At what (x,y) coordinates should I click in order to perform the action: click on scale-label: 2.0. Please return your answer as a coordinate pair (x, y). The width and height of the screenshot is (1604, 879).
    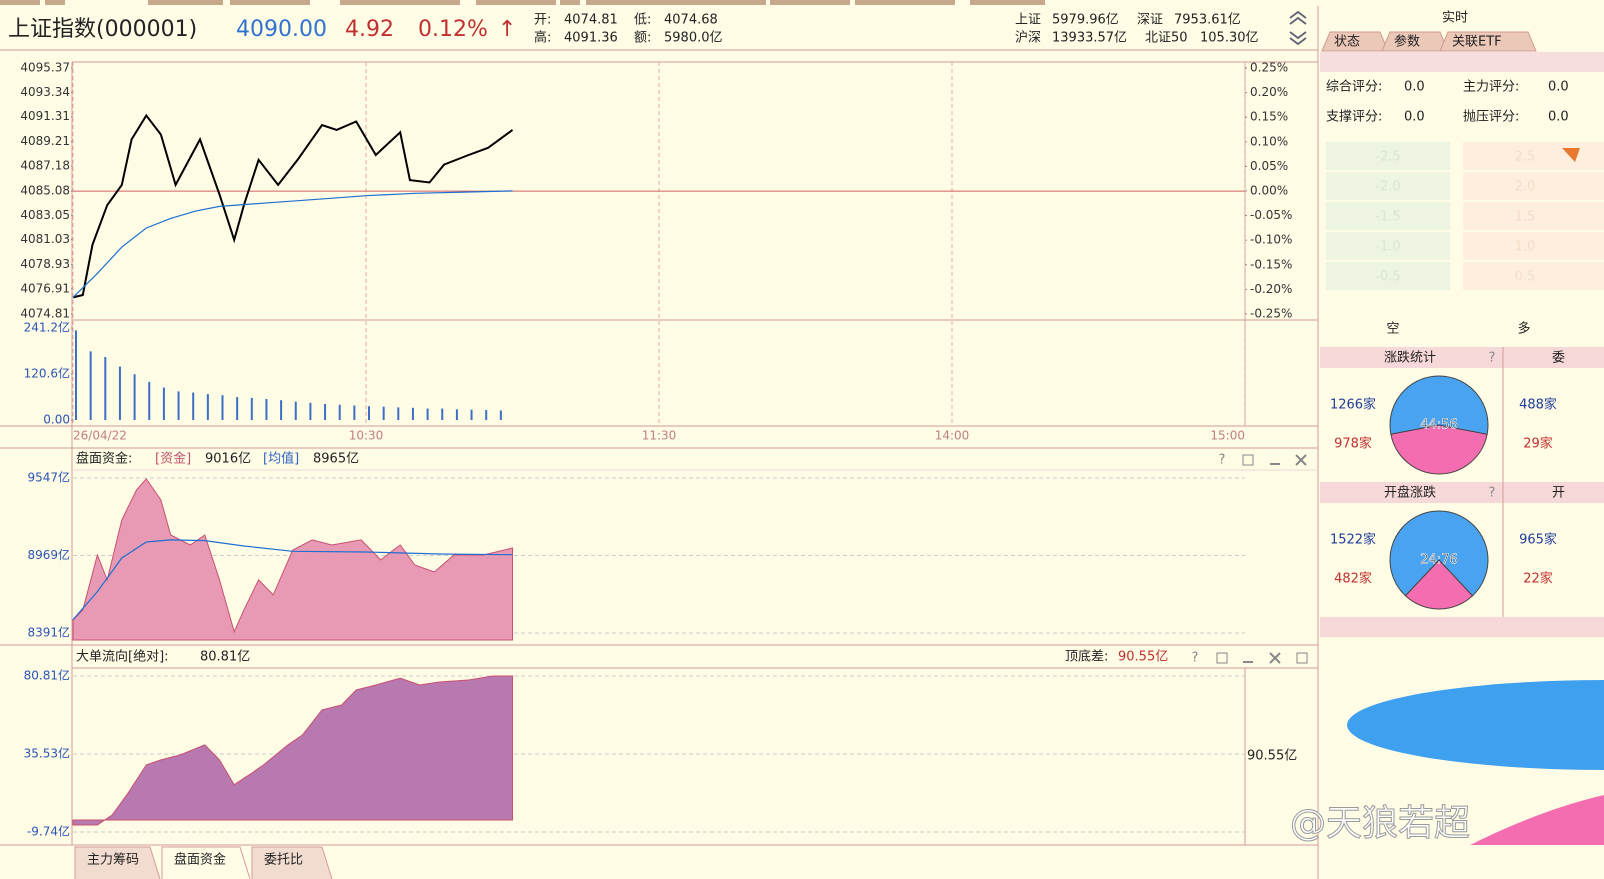
    Looking at the image, I should click on (1525, 187).